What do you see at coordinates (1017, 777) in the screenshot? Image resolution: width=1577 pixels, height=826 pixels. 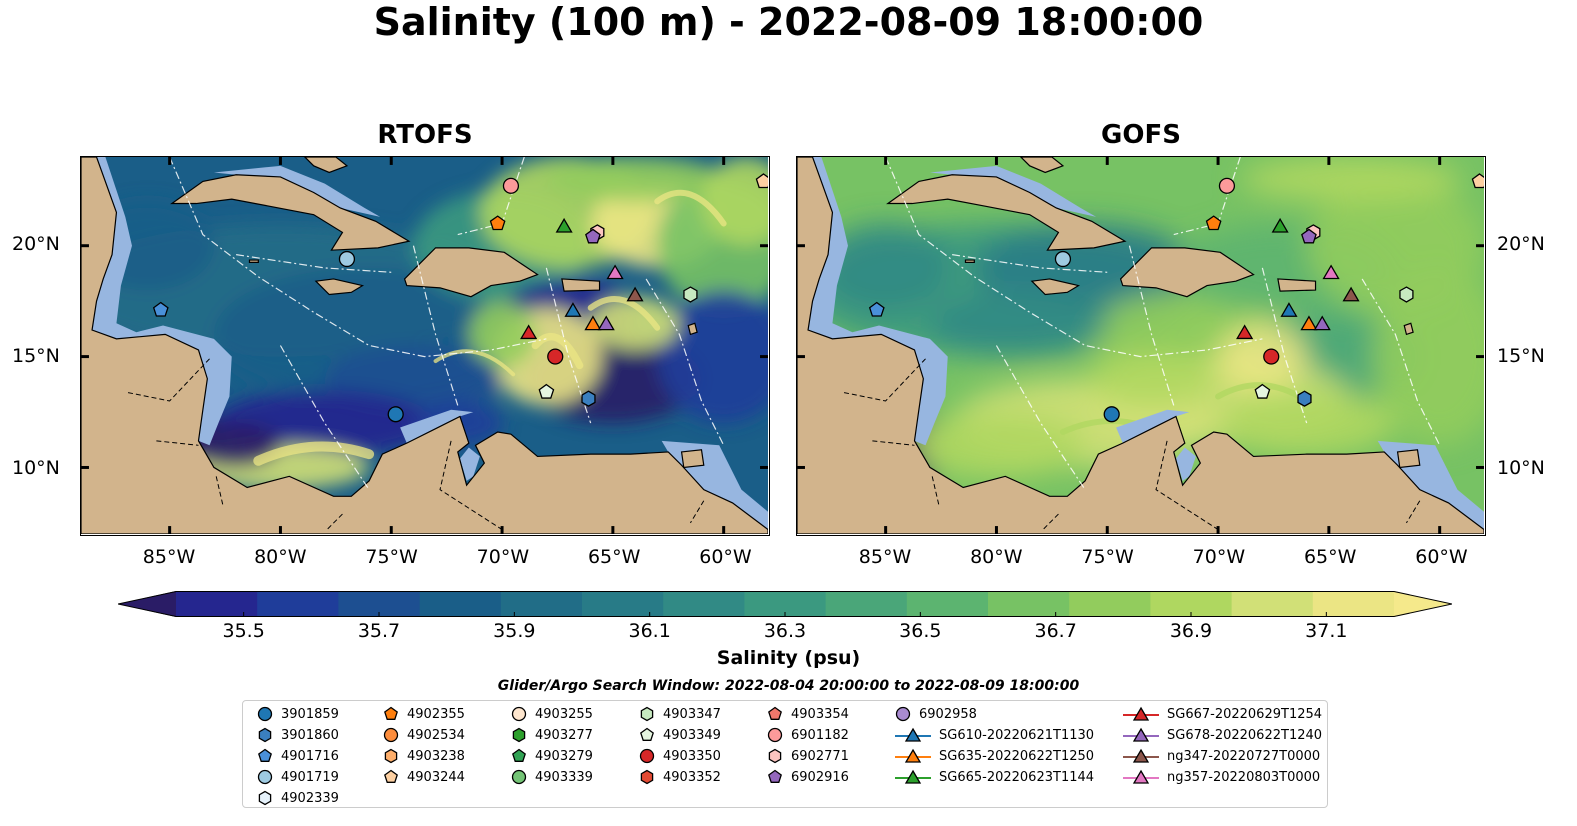 I see `legend-label: SG665-20220623T1144` at bounding box center [1017, 777].